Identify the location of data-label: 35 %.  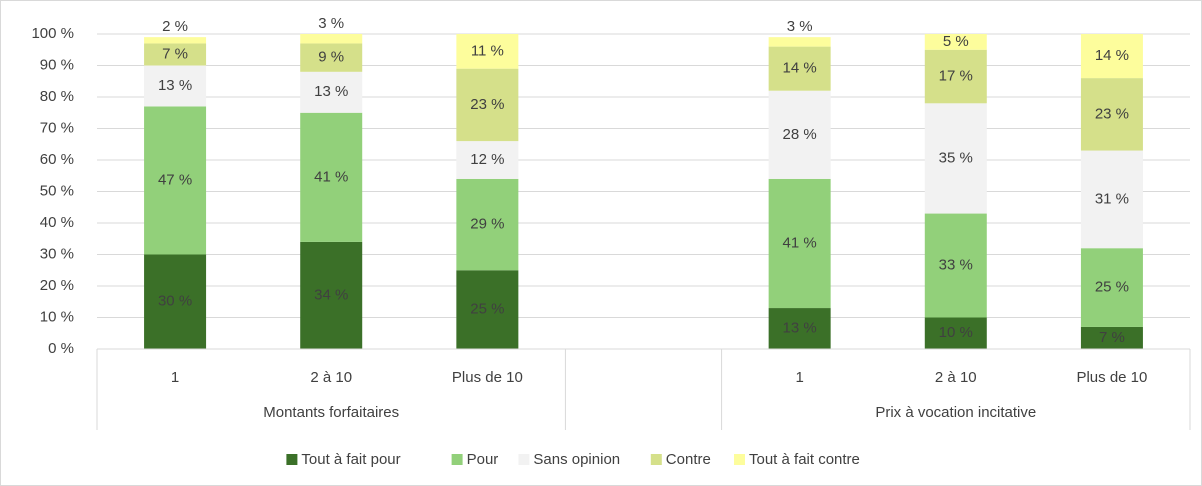
(956, 157).